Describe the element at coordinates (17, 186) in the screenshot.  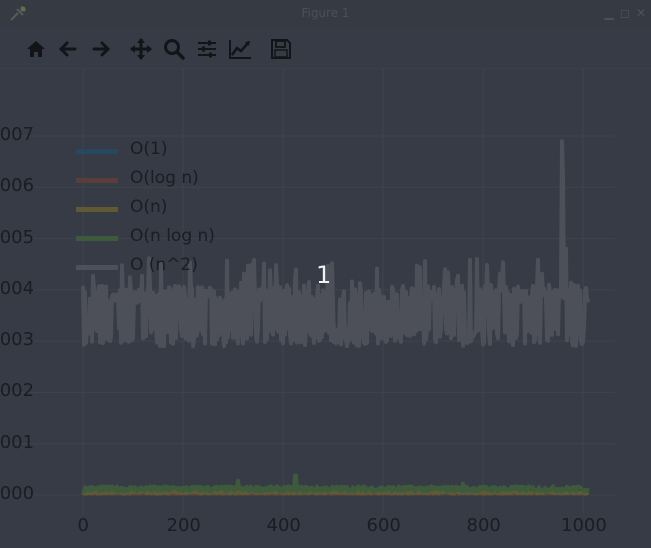
I see `y-tick-label: .006` at that location.